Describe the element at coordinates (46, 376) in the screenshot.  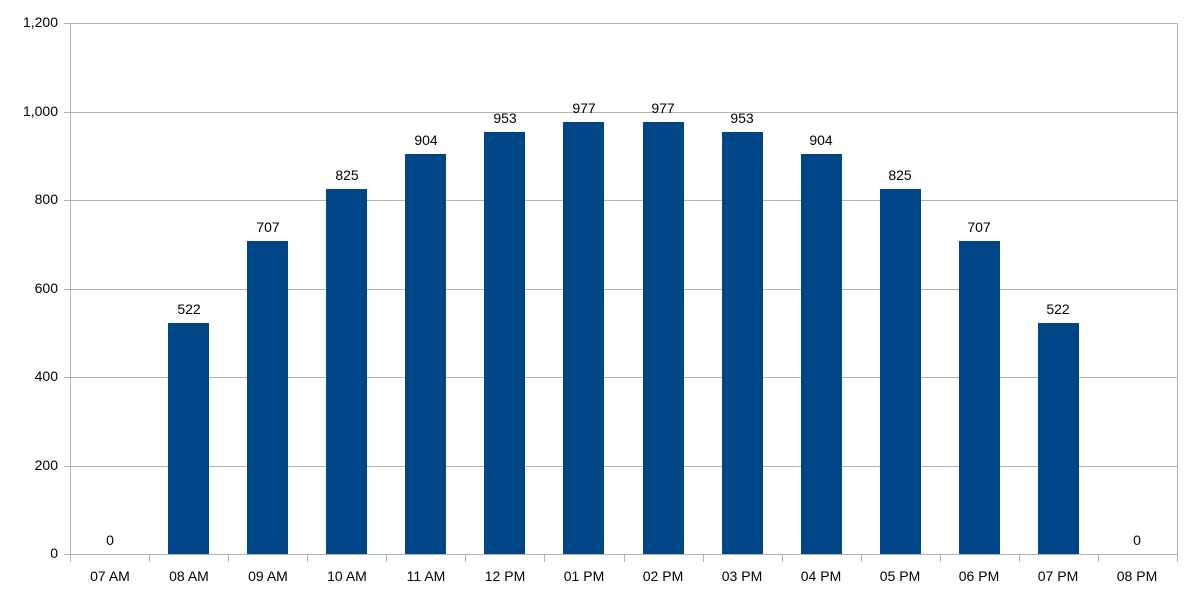
I see `y-tick-label: 400` at that location.